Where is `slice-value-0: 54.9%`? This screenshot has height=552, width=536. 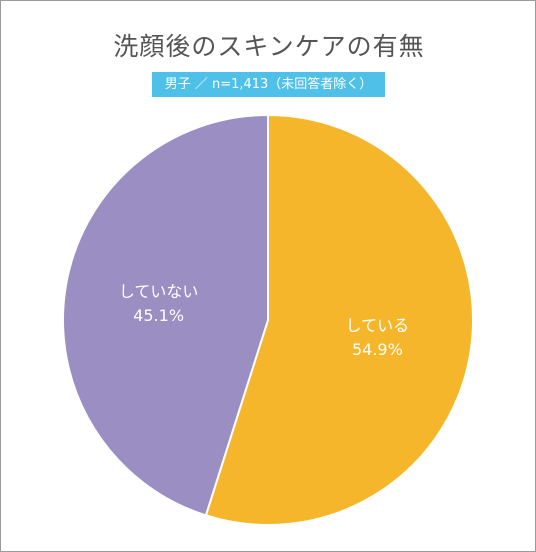
slice-value-0: 54.9% is located at coordinates (377, 349).